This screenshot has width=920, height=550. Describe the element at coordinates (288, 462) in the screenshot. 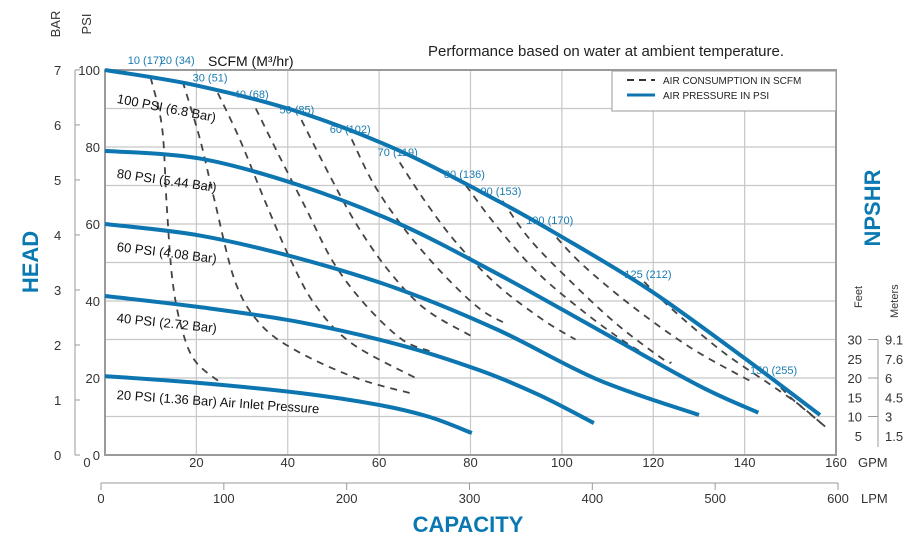

I see `gpm-tick-label: 40` at that location.